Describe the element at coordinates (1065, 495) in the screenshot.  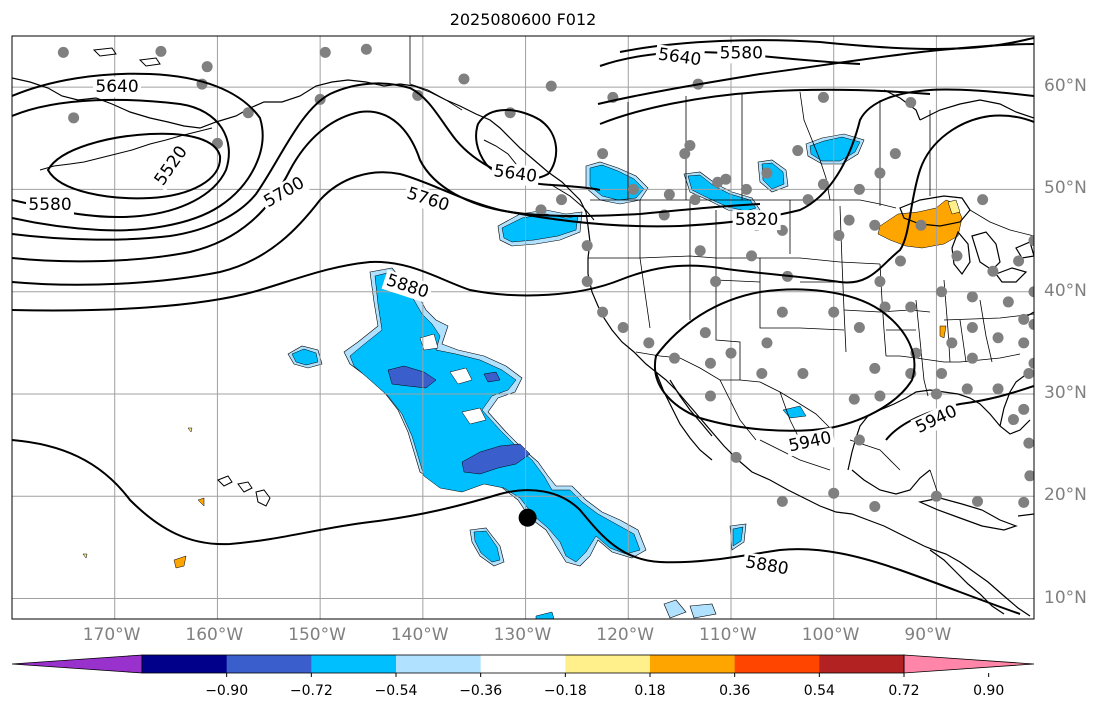
I see `latitude-label: 20°N` at that location.